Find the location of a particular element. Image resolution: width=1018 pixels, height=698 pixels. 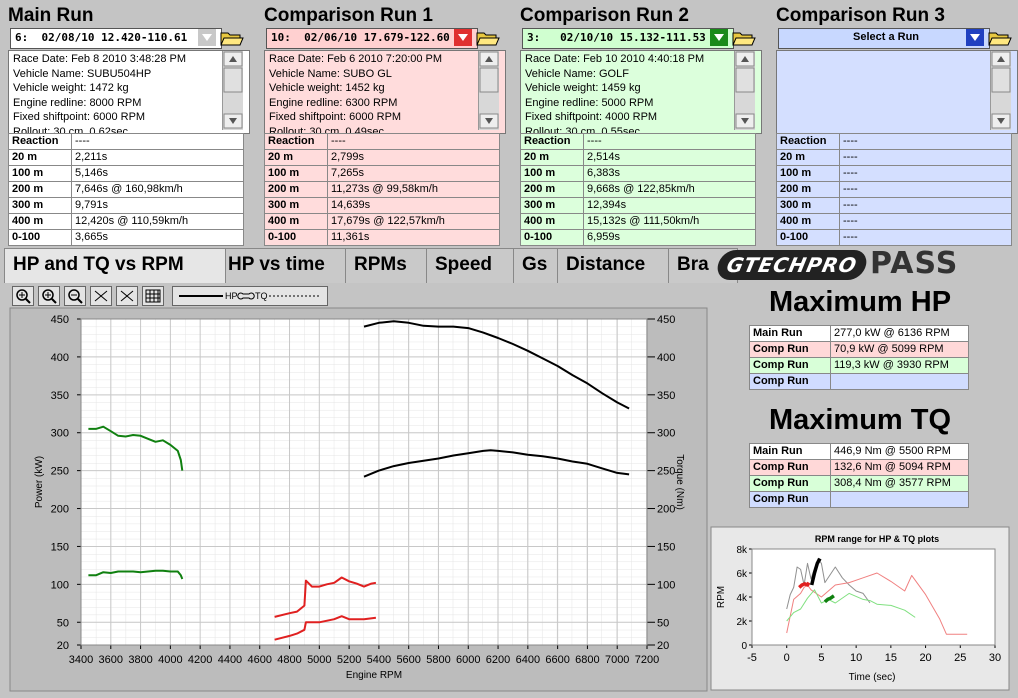

x-tick-label: 20 is located at coordinates (925, 658).